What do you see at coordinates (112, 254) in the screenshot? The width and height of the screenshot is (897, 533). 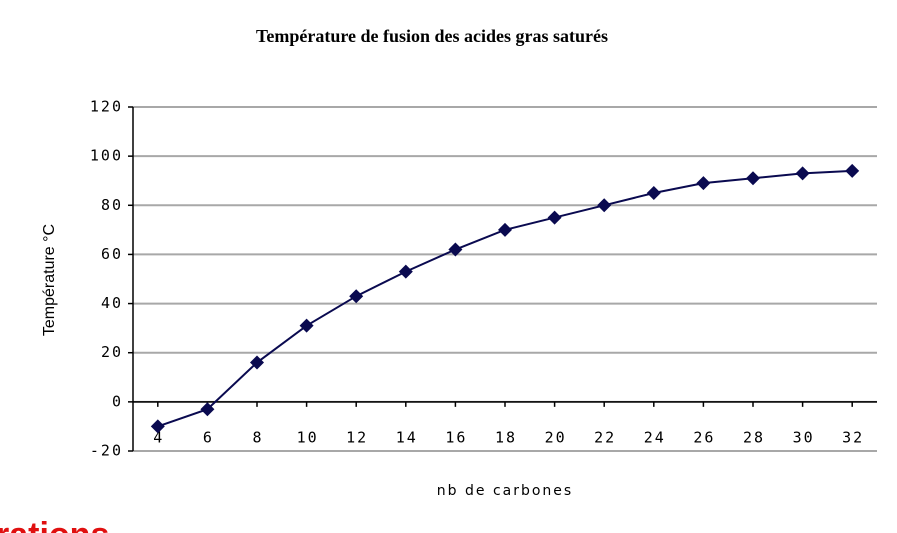 I see `y-tick-label: 60` at bounding box center [112, 254].